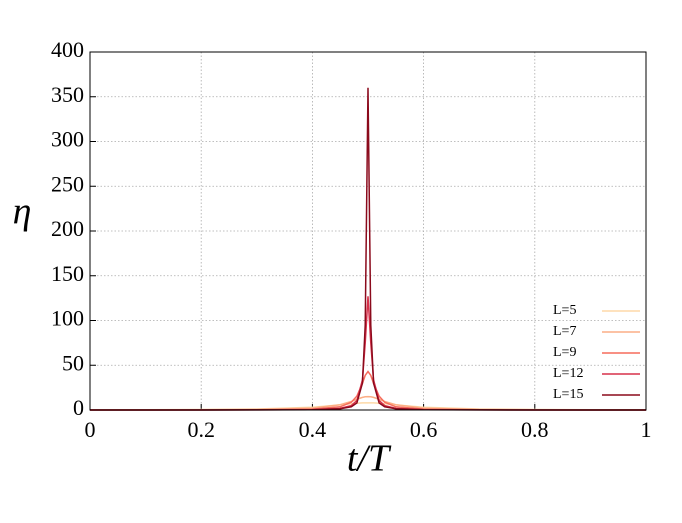 This screenshot has width=682, height=523. Describe the element at coordinates (90, 429) in the screenshot. I see `x-tick-label: 0` at that location.